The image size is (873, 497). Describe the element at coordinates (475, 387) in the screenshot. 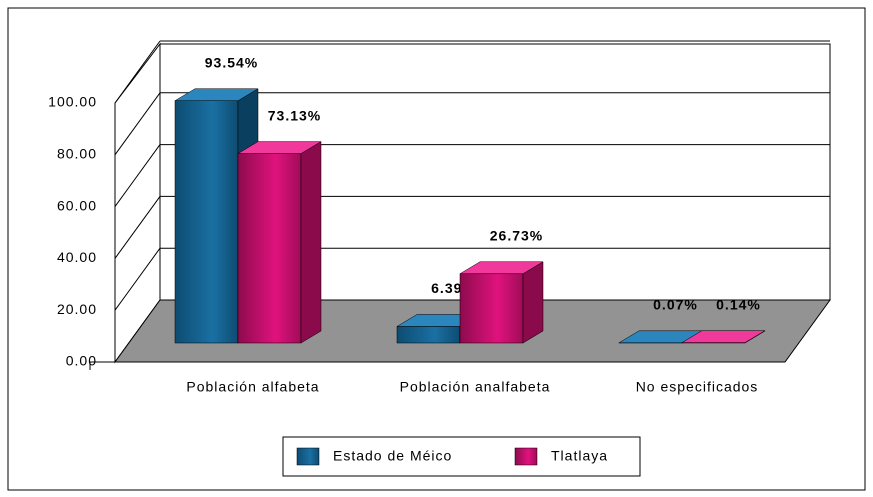

I see `x-tick-label: Población analfabeta` at that location.